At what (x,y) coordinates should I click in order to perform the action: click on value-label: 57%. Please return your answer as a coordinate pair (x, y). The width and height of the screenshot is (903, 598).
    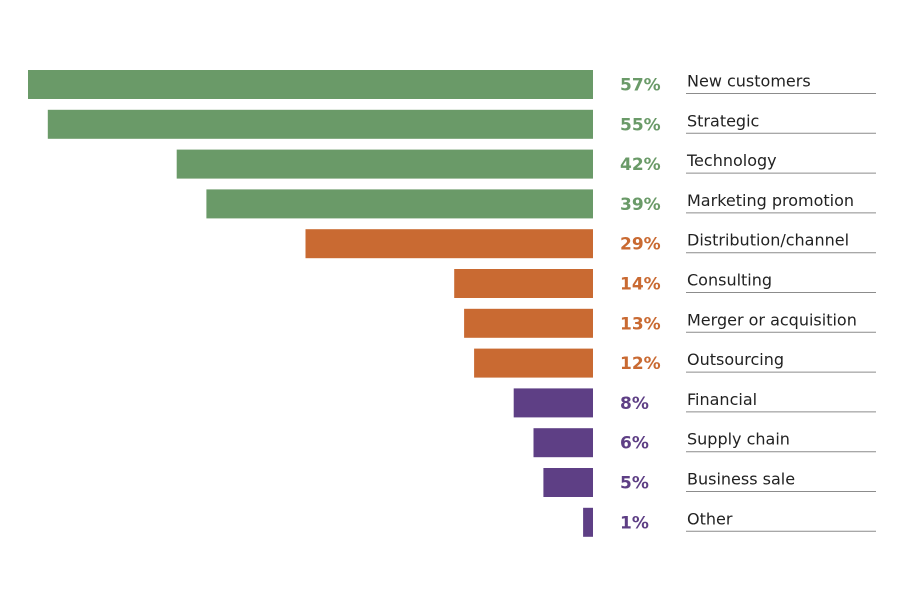
    Looking at the image, I should click on (640, 86).